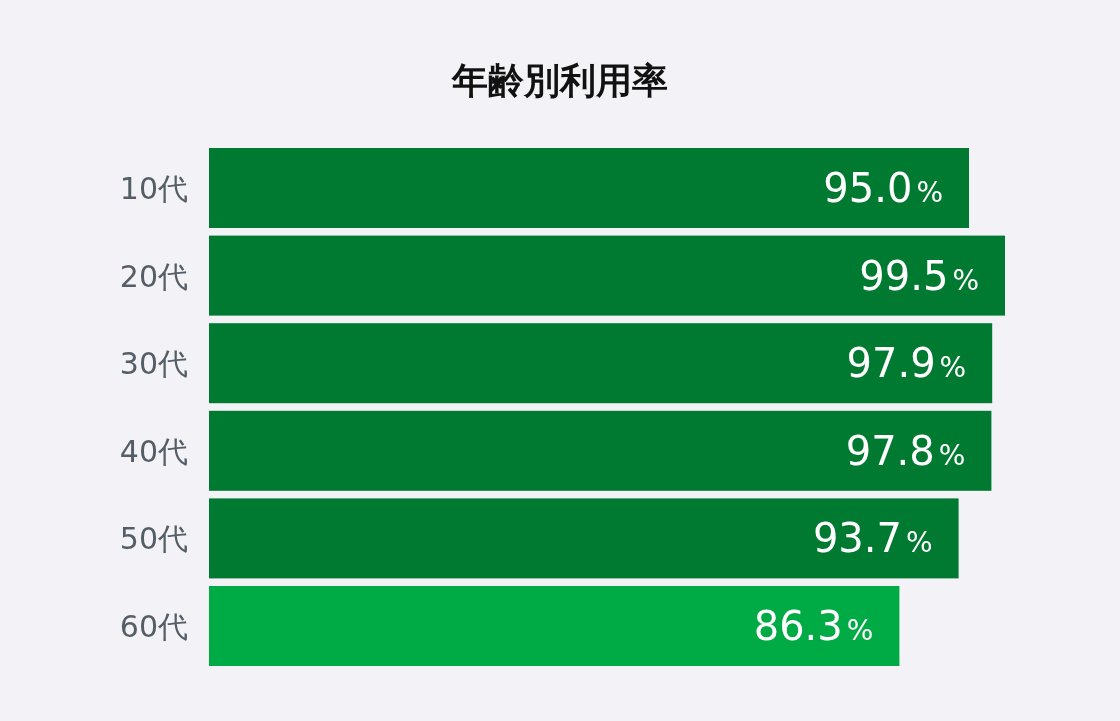 This screenshot has width=1120, height=721. Describe the element at coordinates (554, 626) in the screenshot. I see `bar: 86.3%` at that location.